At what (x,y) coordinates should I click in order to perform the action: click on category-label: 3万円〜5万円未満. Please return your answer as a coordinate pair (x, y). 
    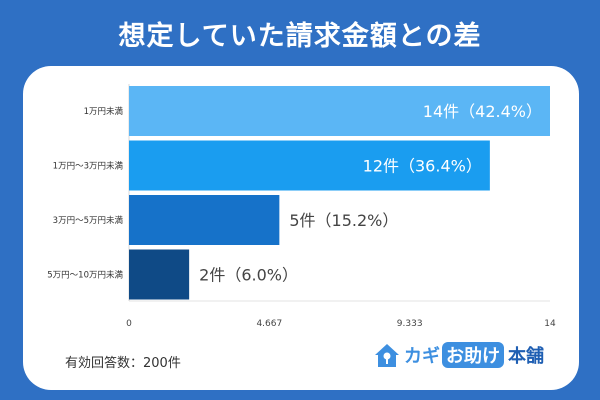
    Looking at the image, I should click on (88, 220).